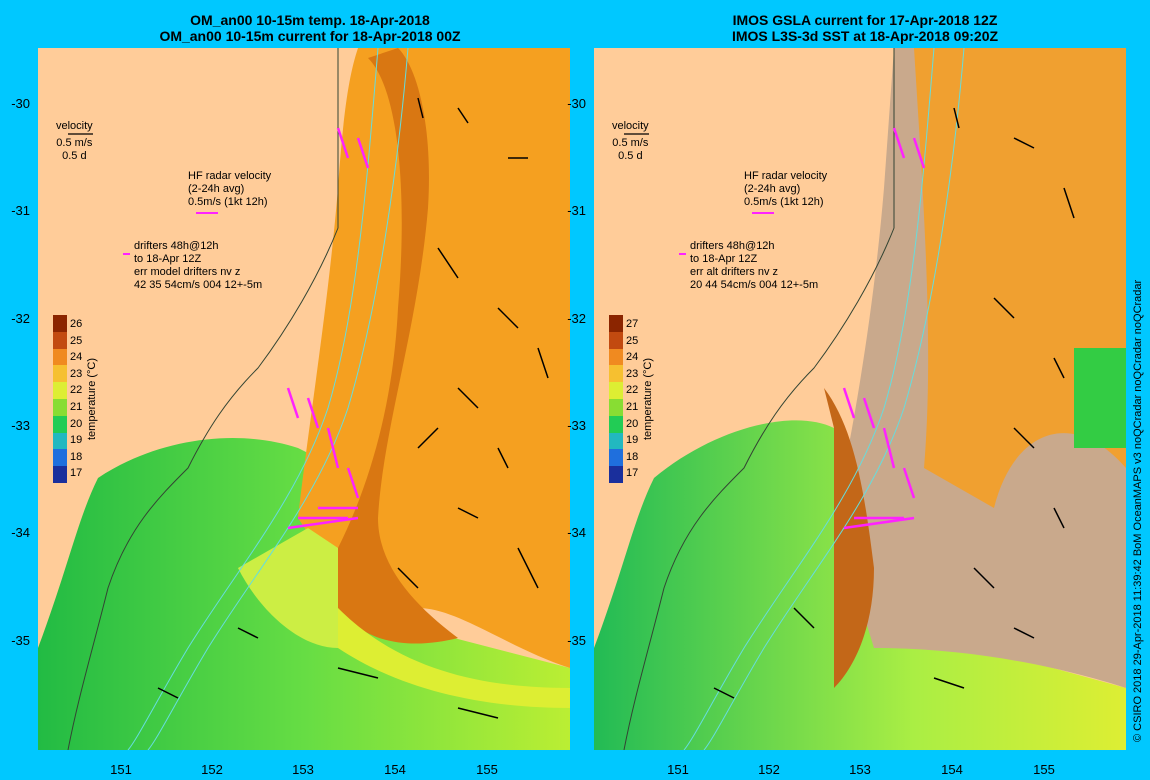  What do you see at coordinates (76, 324) in the screenshot?
I see `colorbar-tick: 26` at bounding box center [76, 324].